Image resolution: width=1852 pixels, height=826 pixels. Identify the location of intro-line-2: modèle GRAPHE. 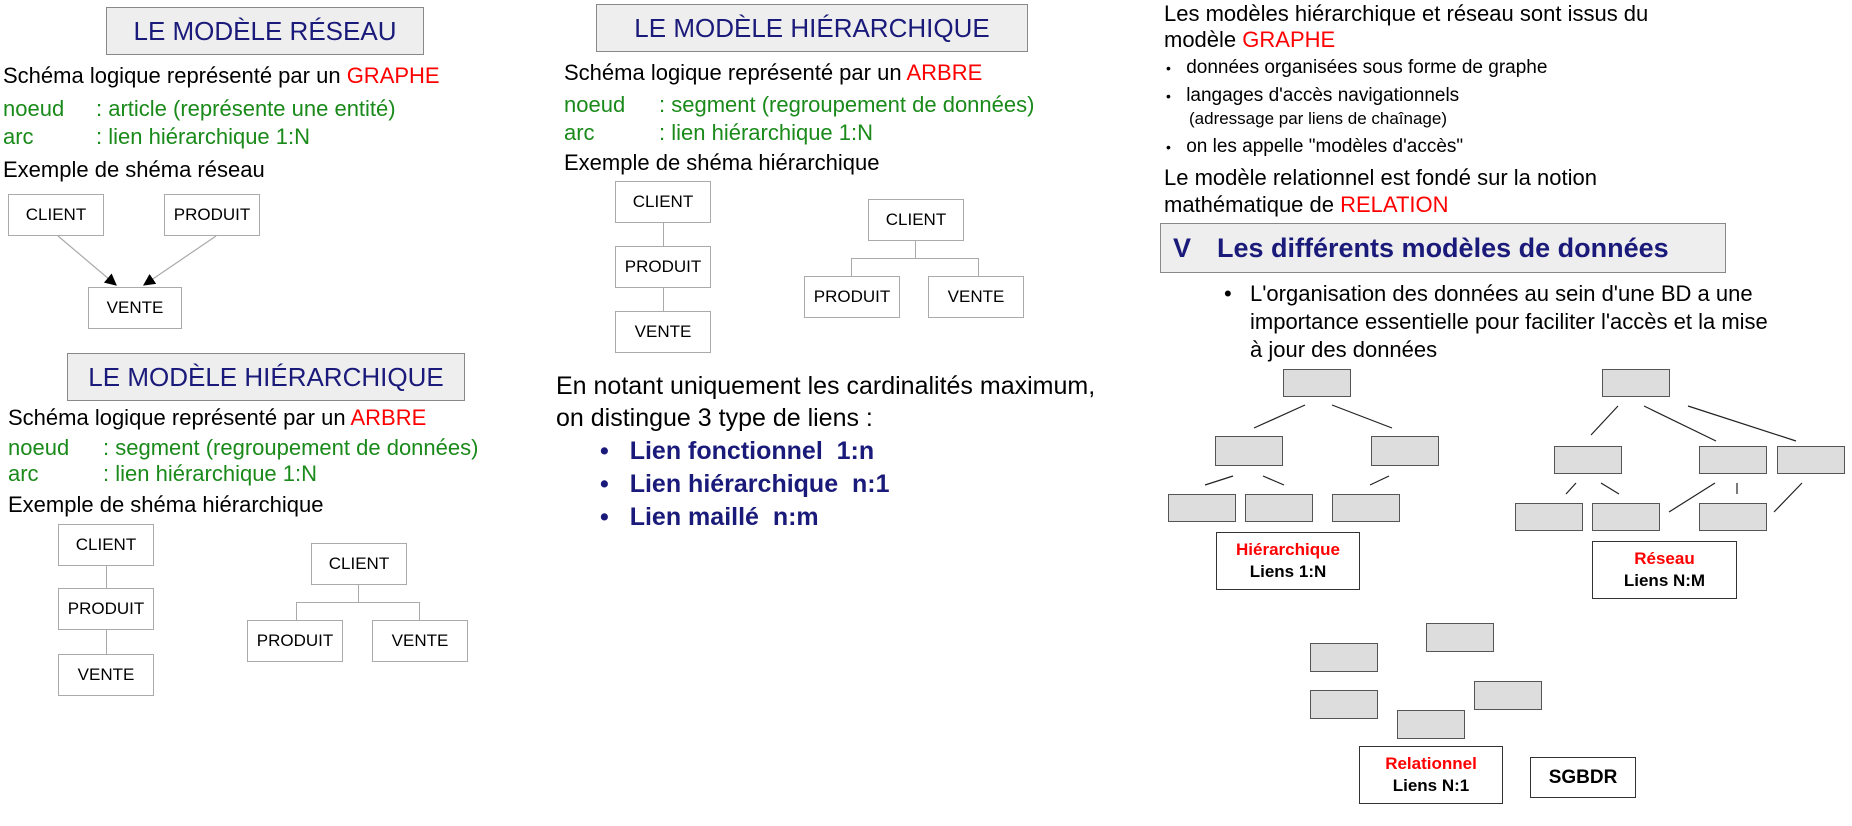
(1249, 40).